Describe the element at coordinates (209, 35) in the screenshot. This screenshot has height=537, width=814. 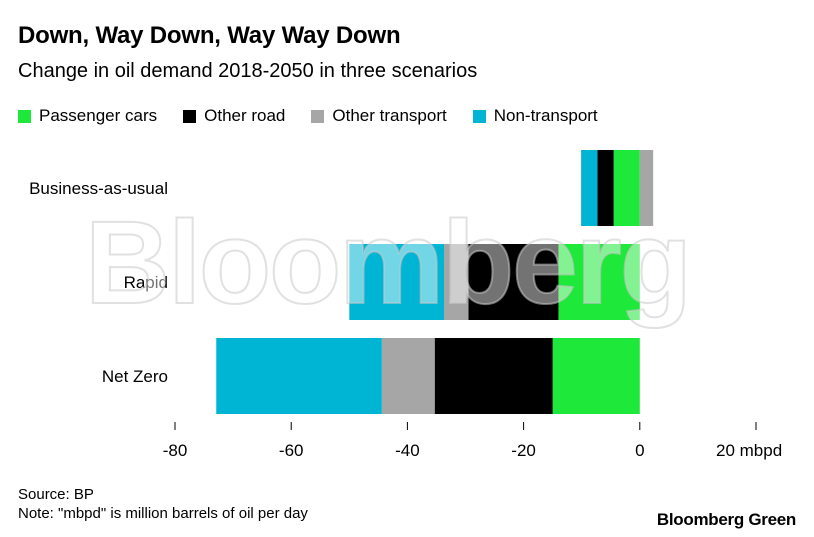
I see `chart-title: Down, Way Down, Way Way Down` at that location.